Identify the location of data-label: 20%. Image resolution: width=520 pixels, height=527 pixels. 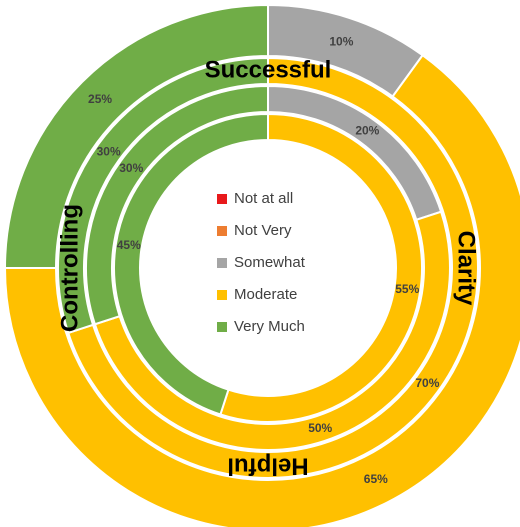
(367, 130).